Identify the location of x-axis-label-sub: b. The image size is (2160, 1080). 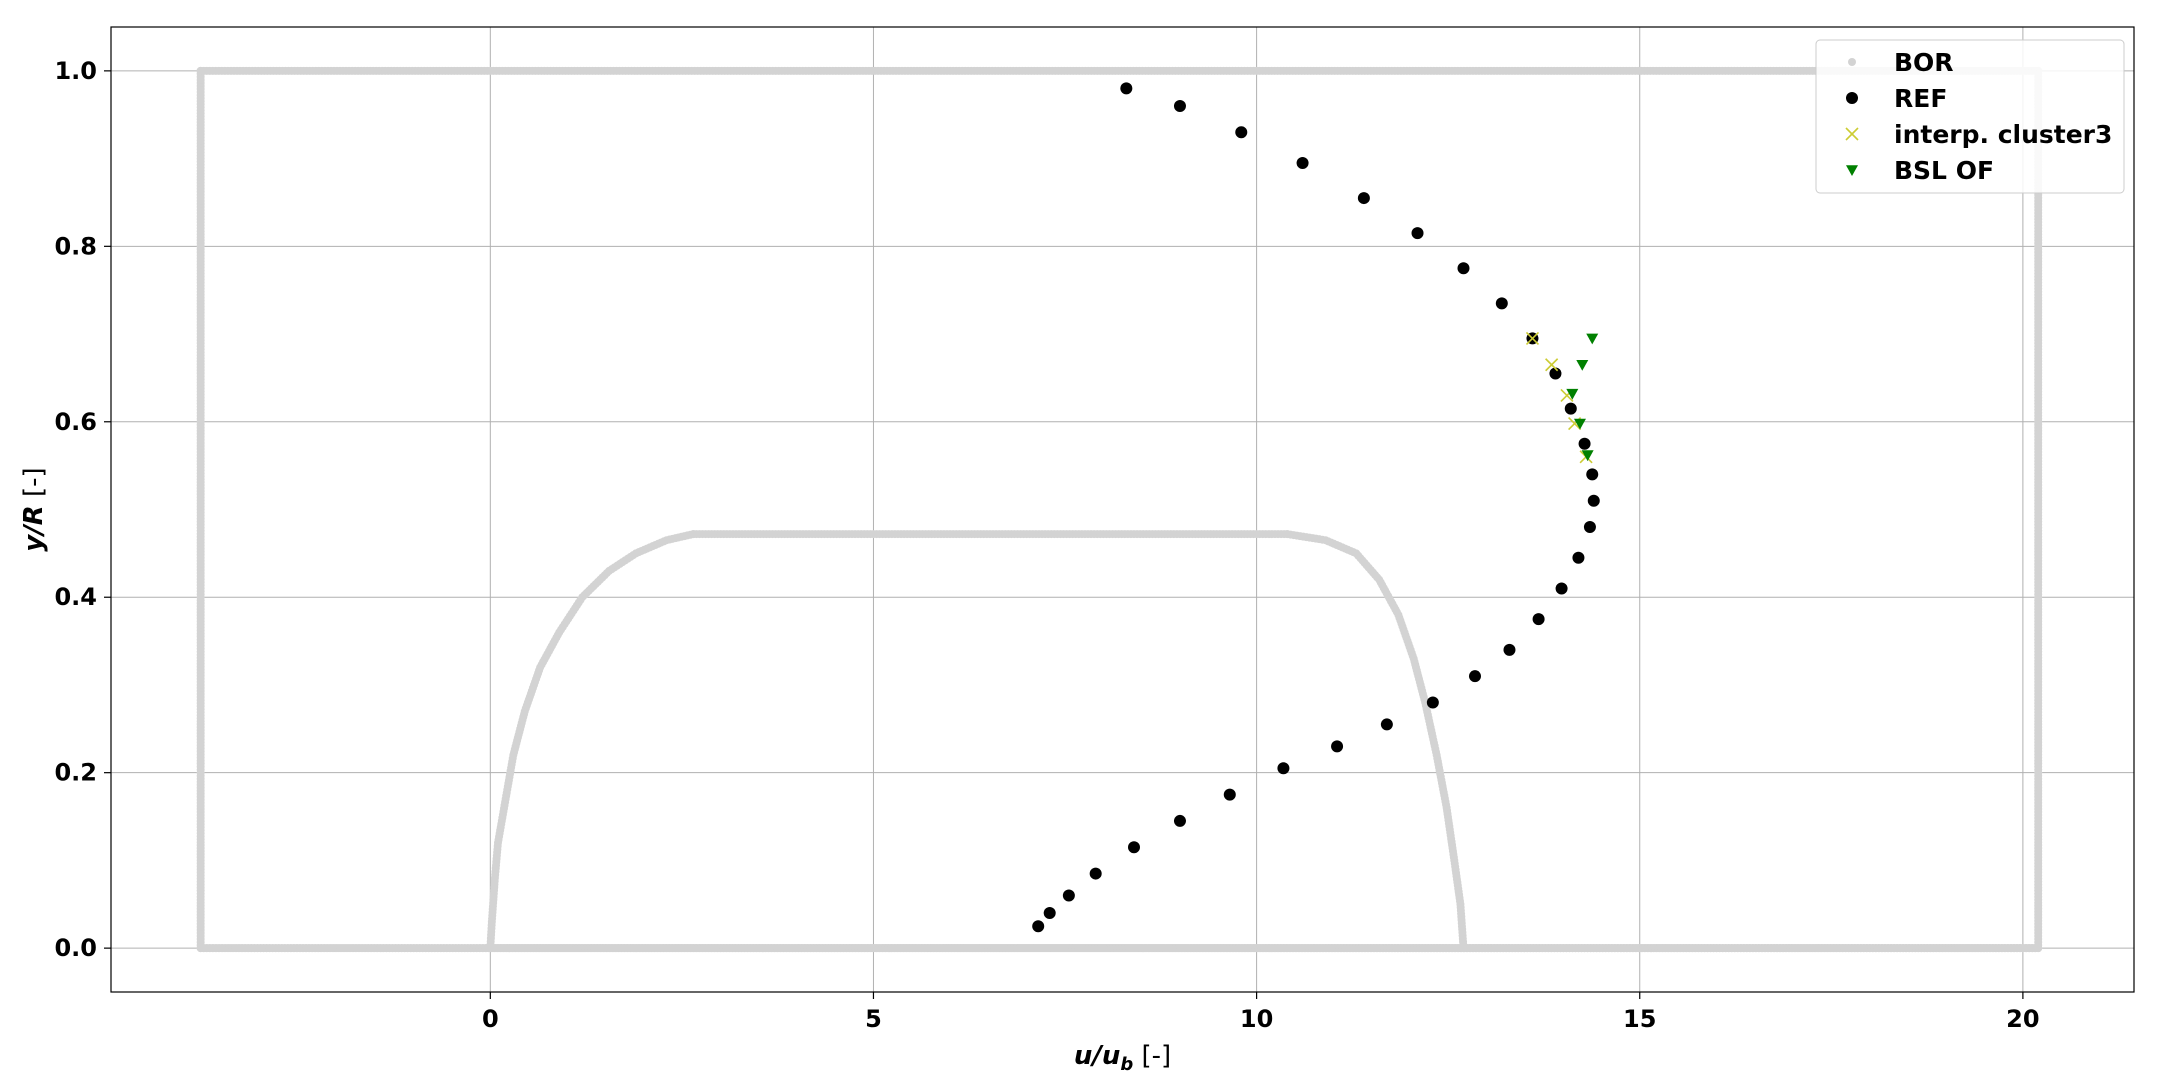
(1126, 1064).